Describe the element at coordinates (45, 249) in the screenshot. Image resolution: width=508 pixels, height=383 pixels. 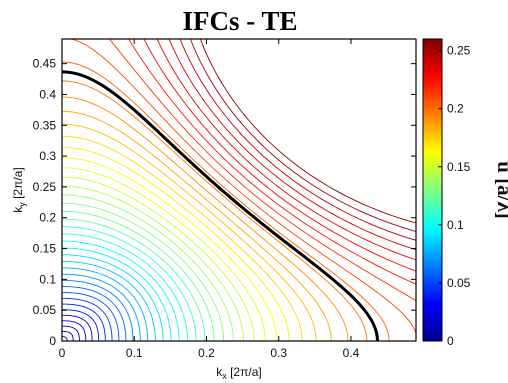
I see `y-tick-label: 0.15` at that location.